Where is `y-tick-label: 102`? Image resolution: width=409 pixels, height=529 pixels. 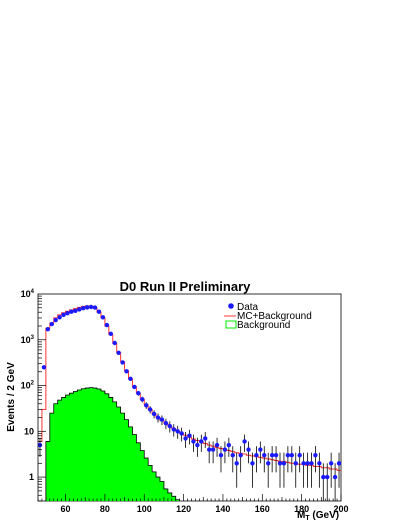 y-tick-label: 102 is located at coordinates (28, 386).